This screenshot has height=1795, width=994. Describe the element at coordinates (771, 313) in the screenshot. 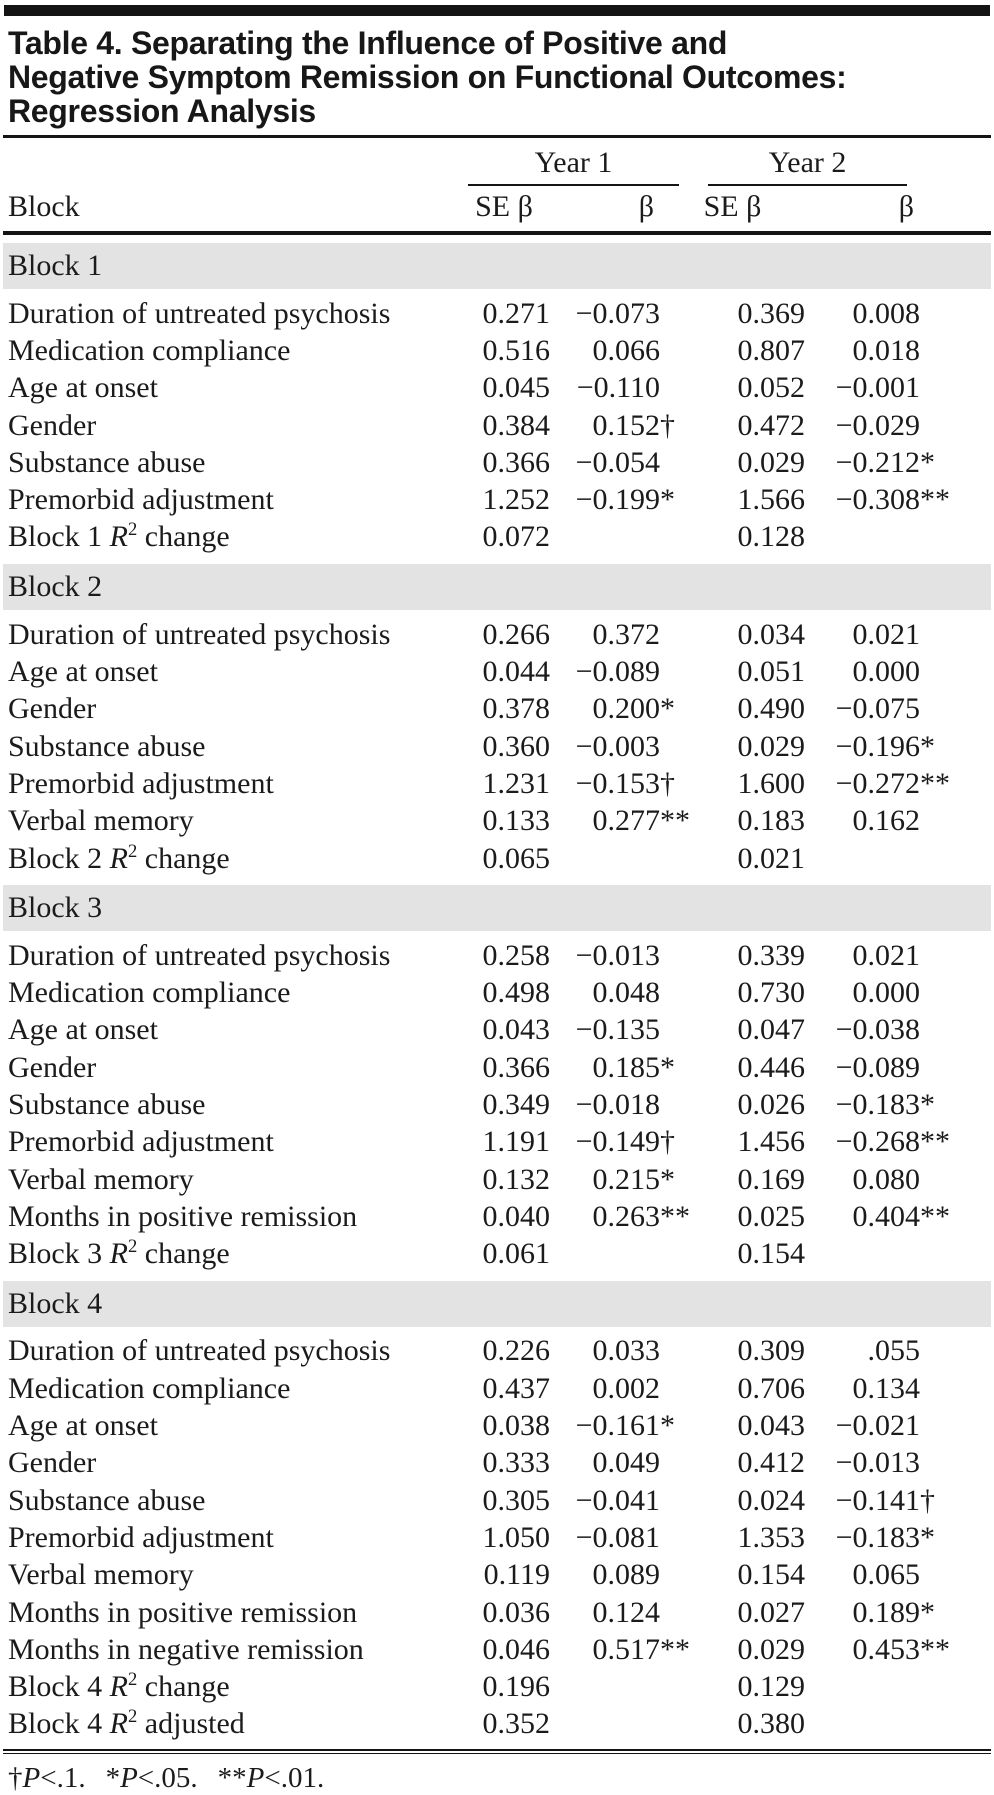

I see `value-cell: 0.369` at that location.